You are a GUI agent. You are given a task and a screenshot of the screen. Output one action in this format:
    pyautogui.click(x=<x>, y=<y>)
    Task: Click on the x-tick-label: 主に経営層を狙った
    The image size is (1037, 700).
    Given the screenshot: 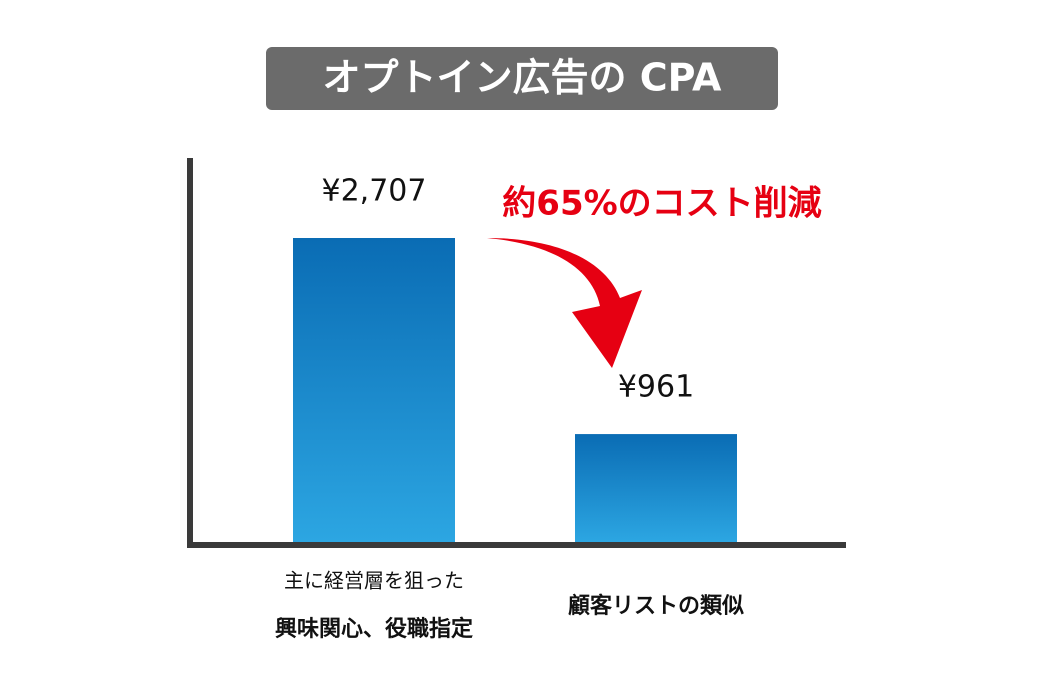 What is the action you would take?
    pyautogui.click(x=374, y=581)
    